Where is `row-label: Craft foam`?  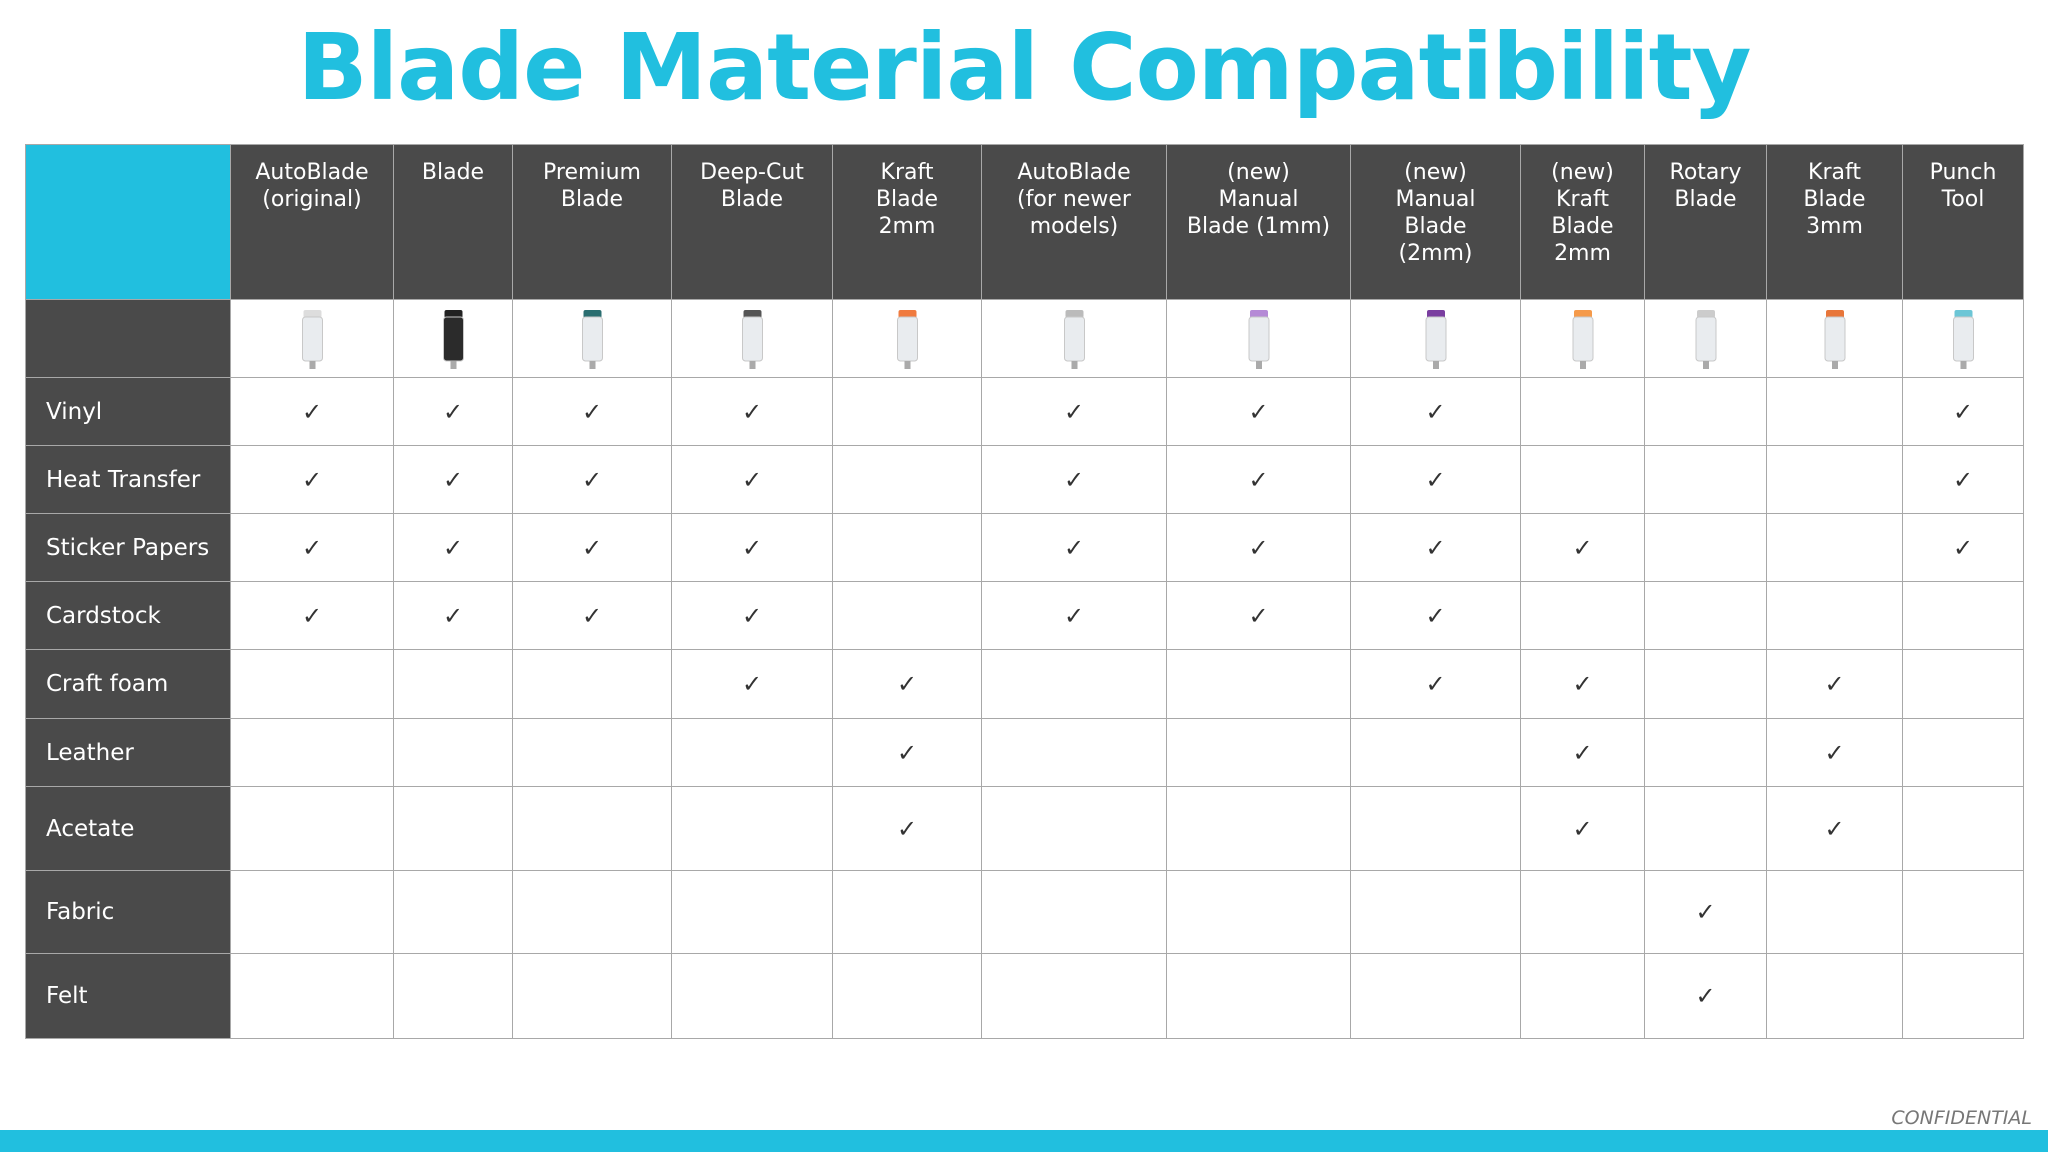
row-label: Craft foam is located at coordinates (128, 684).